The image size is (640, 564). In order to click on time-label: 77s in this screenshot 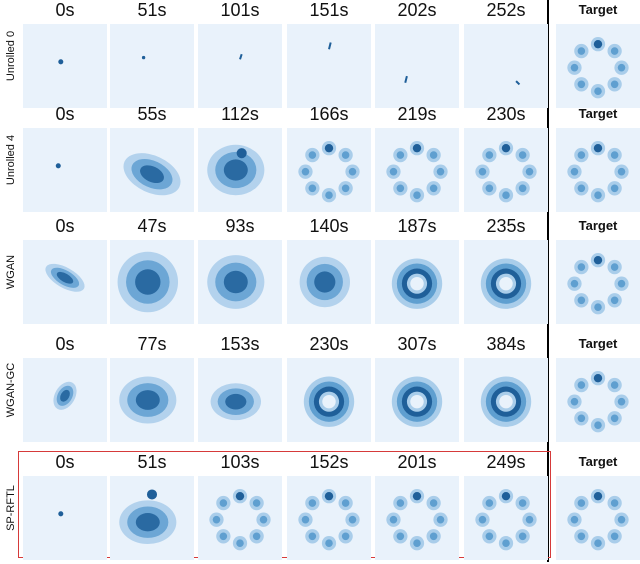, I will do `click(152, 344)`.